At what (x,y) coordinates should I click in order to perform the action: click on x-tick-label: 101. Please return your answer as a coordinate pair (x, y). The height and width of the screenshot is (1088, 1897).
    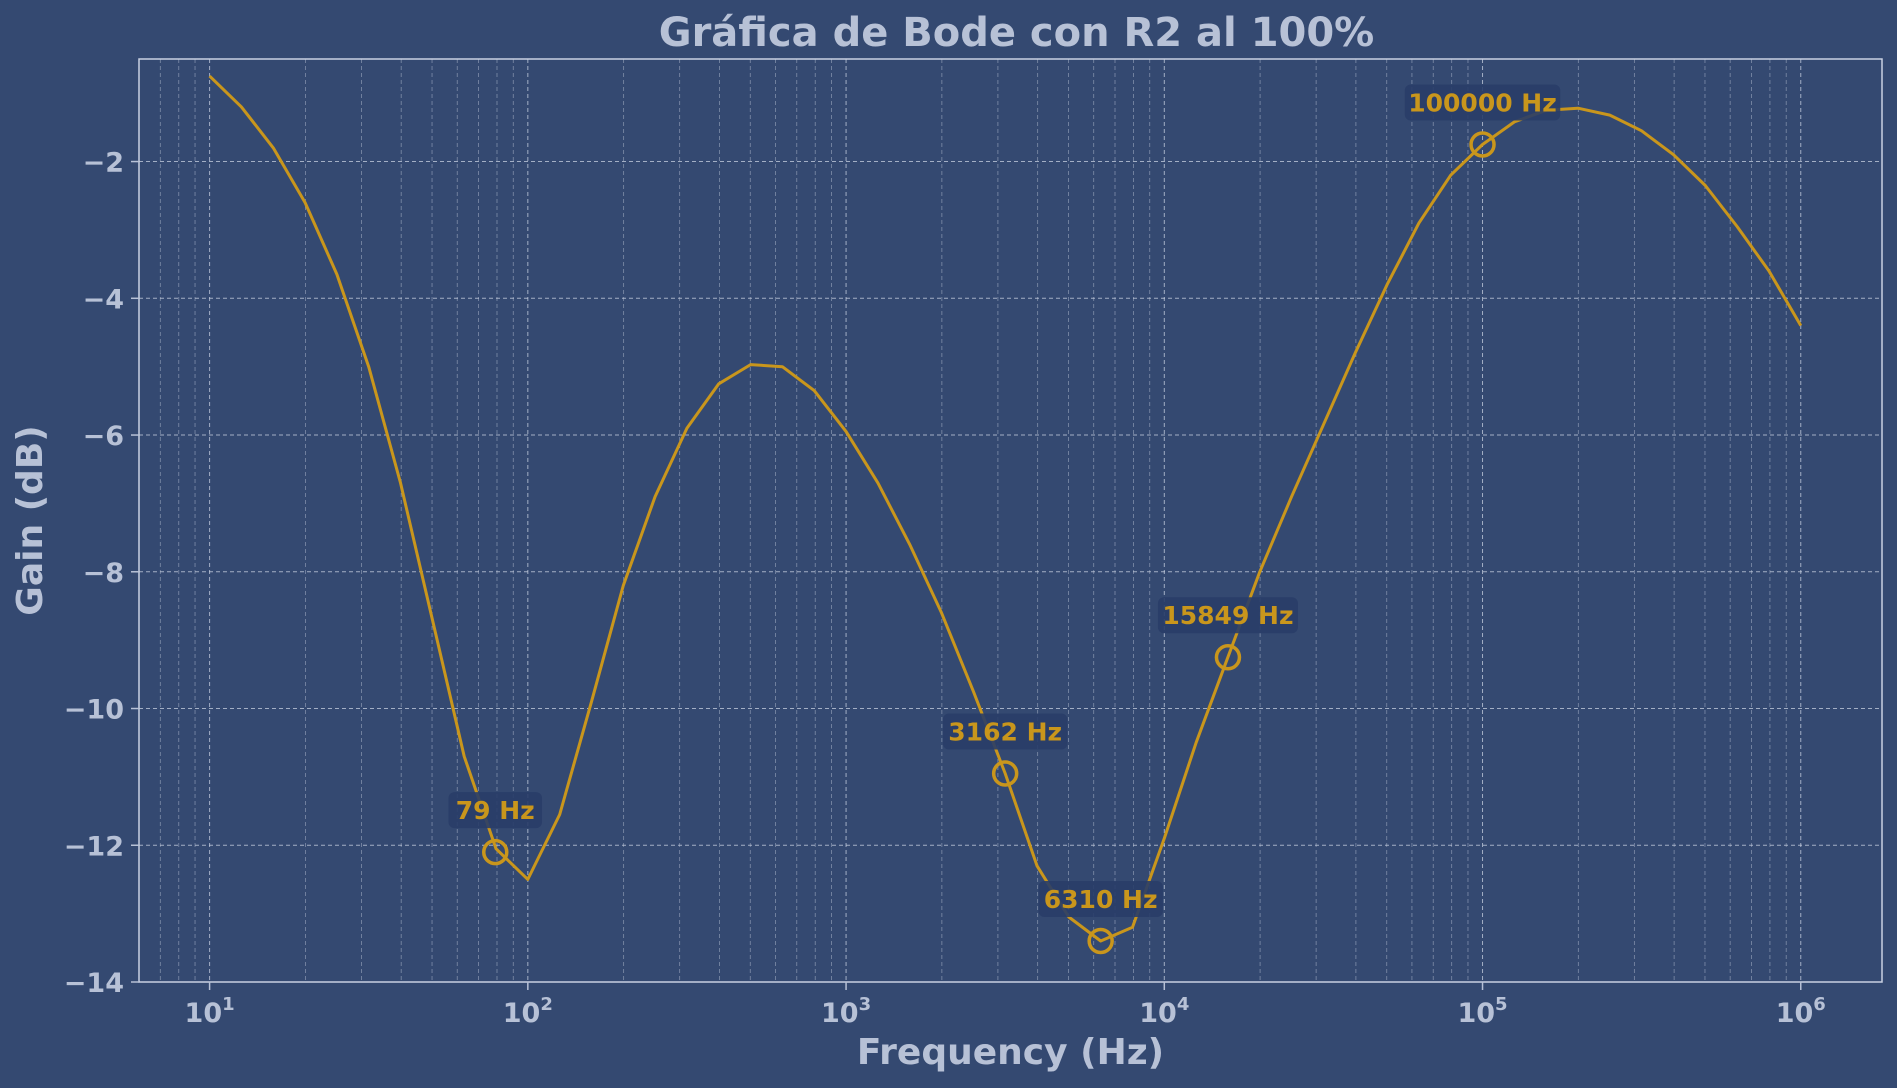
    Looking at the image, I should click on (210, 1011).